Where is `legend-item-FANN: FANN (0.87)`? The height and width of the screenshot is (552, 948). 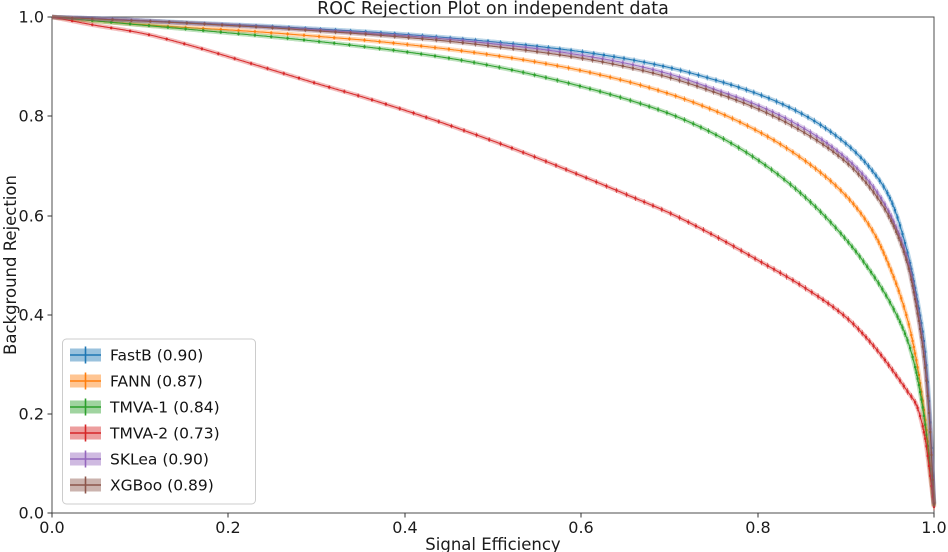
legend-item-FANN: FANN (0.87) is located at coordinates (136, 381).